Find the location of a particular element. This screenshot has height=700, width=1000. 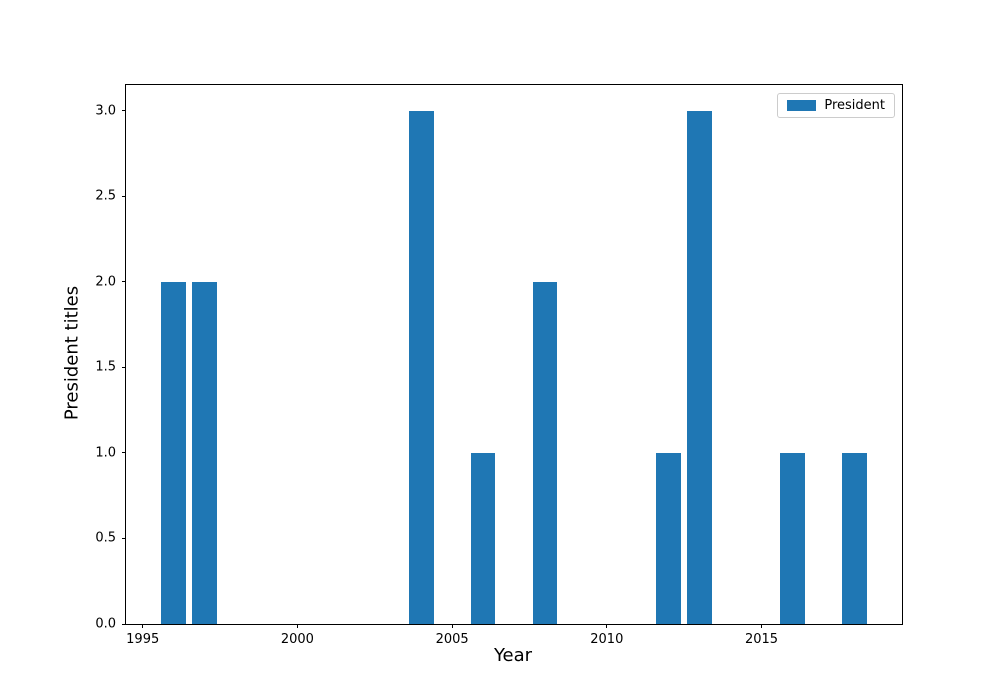

x-tick-label: 2005 is located at coordinates (452, 639).